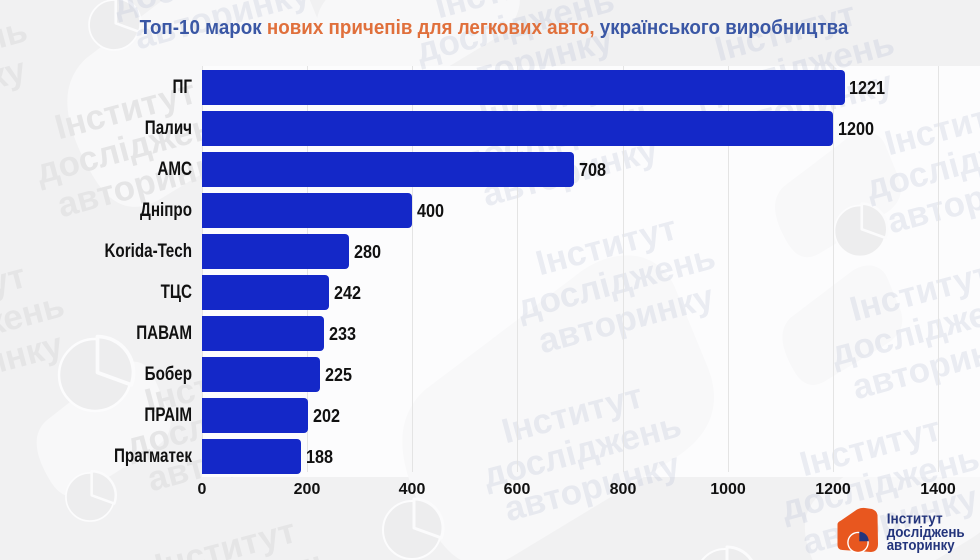  I want to click on svg-text: досліджень, so click(926, 532).